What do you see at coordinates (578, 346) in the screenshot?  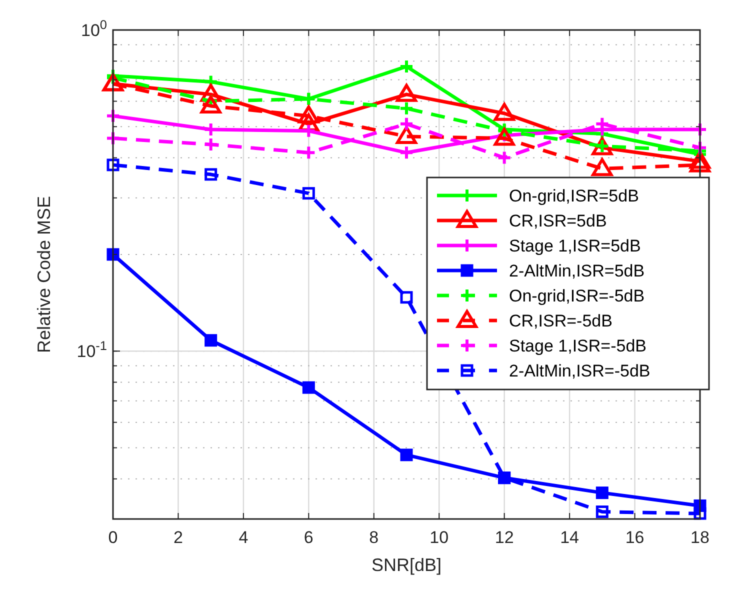 I see `legend-label: Stage 1,ISR=-5dB` at bounding box center [578, 346].